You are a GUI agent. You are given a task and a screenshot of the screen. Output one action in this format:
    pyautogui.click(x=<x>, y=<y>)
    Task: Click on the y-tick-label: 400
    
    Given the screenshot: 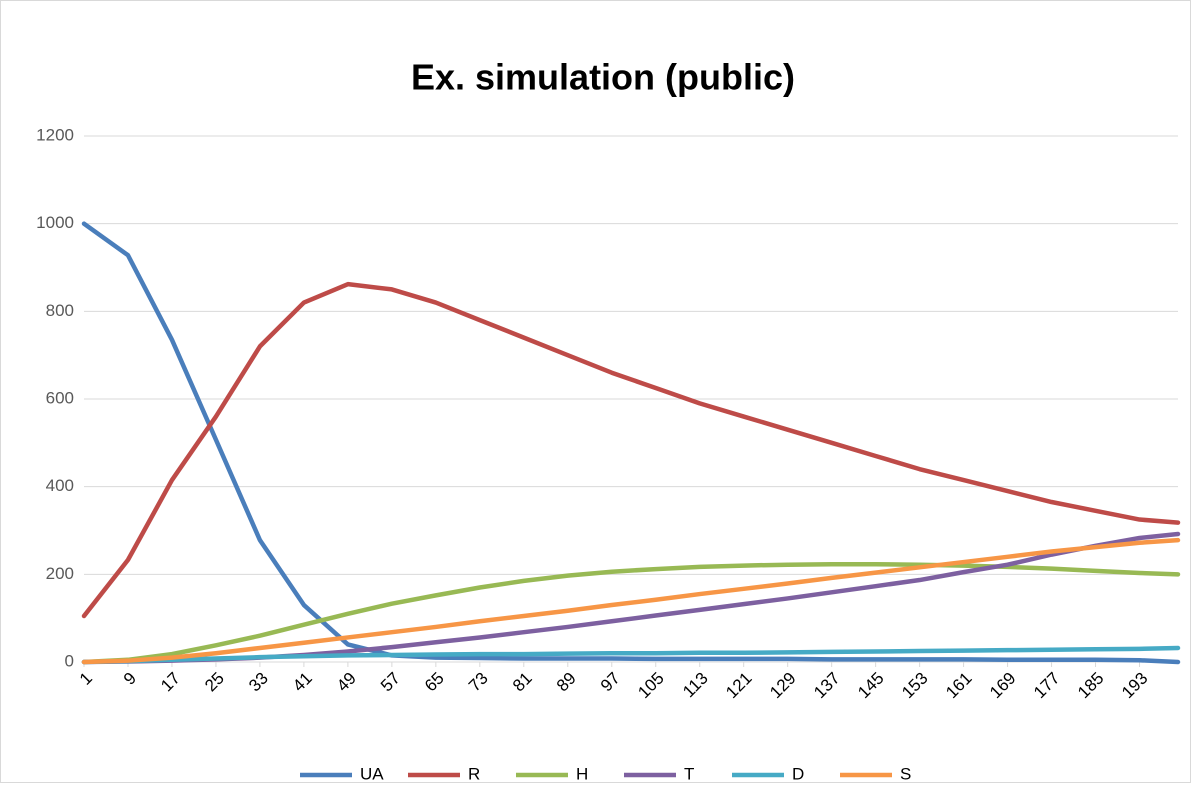 What is the action you would take?
    pyautogui.click(x=60, y=485)
    